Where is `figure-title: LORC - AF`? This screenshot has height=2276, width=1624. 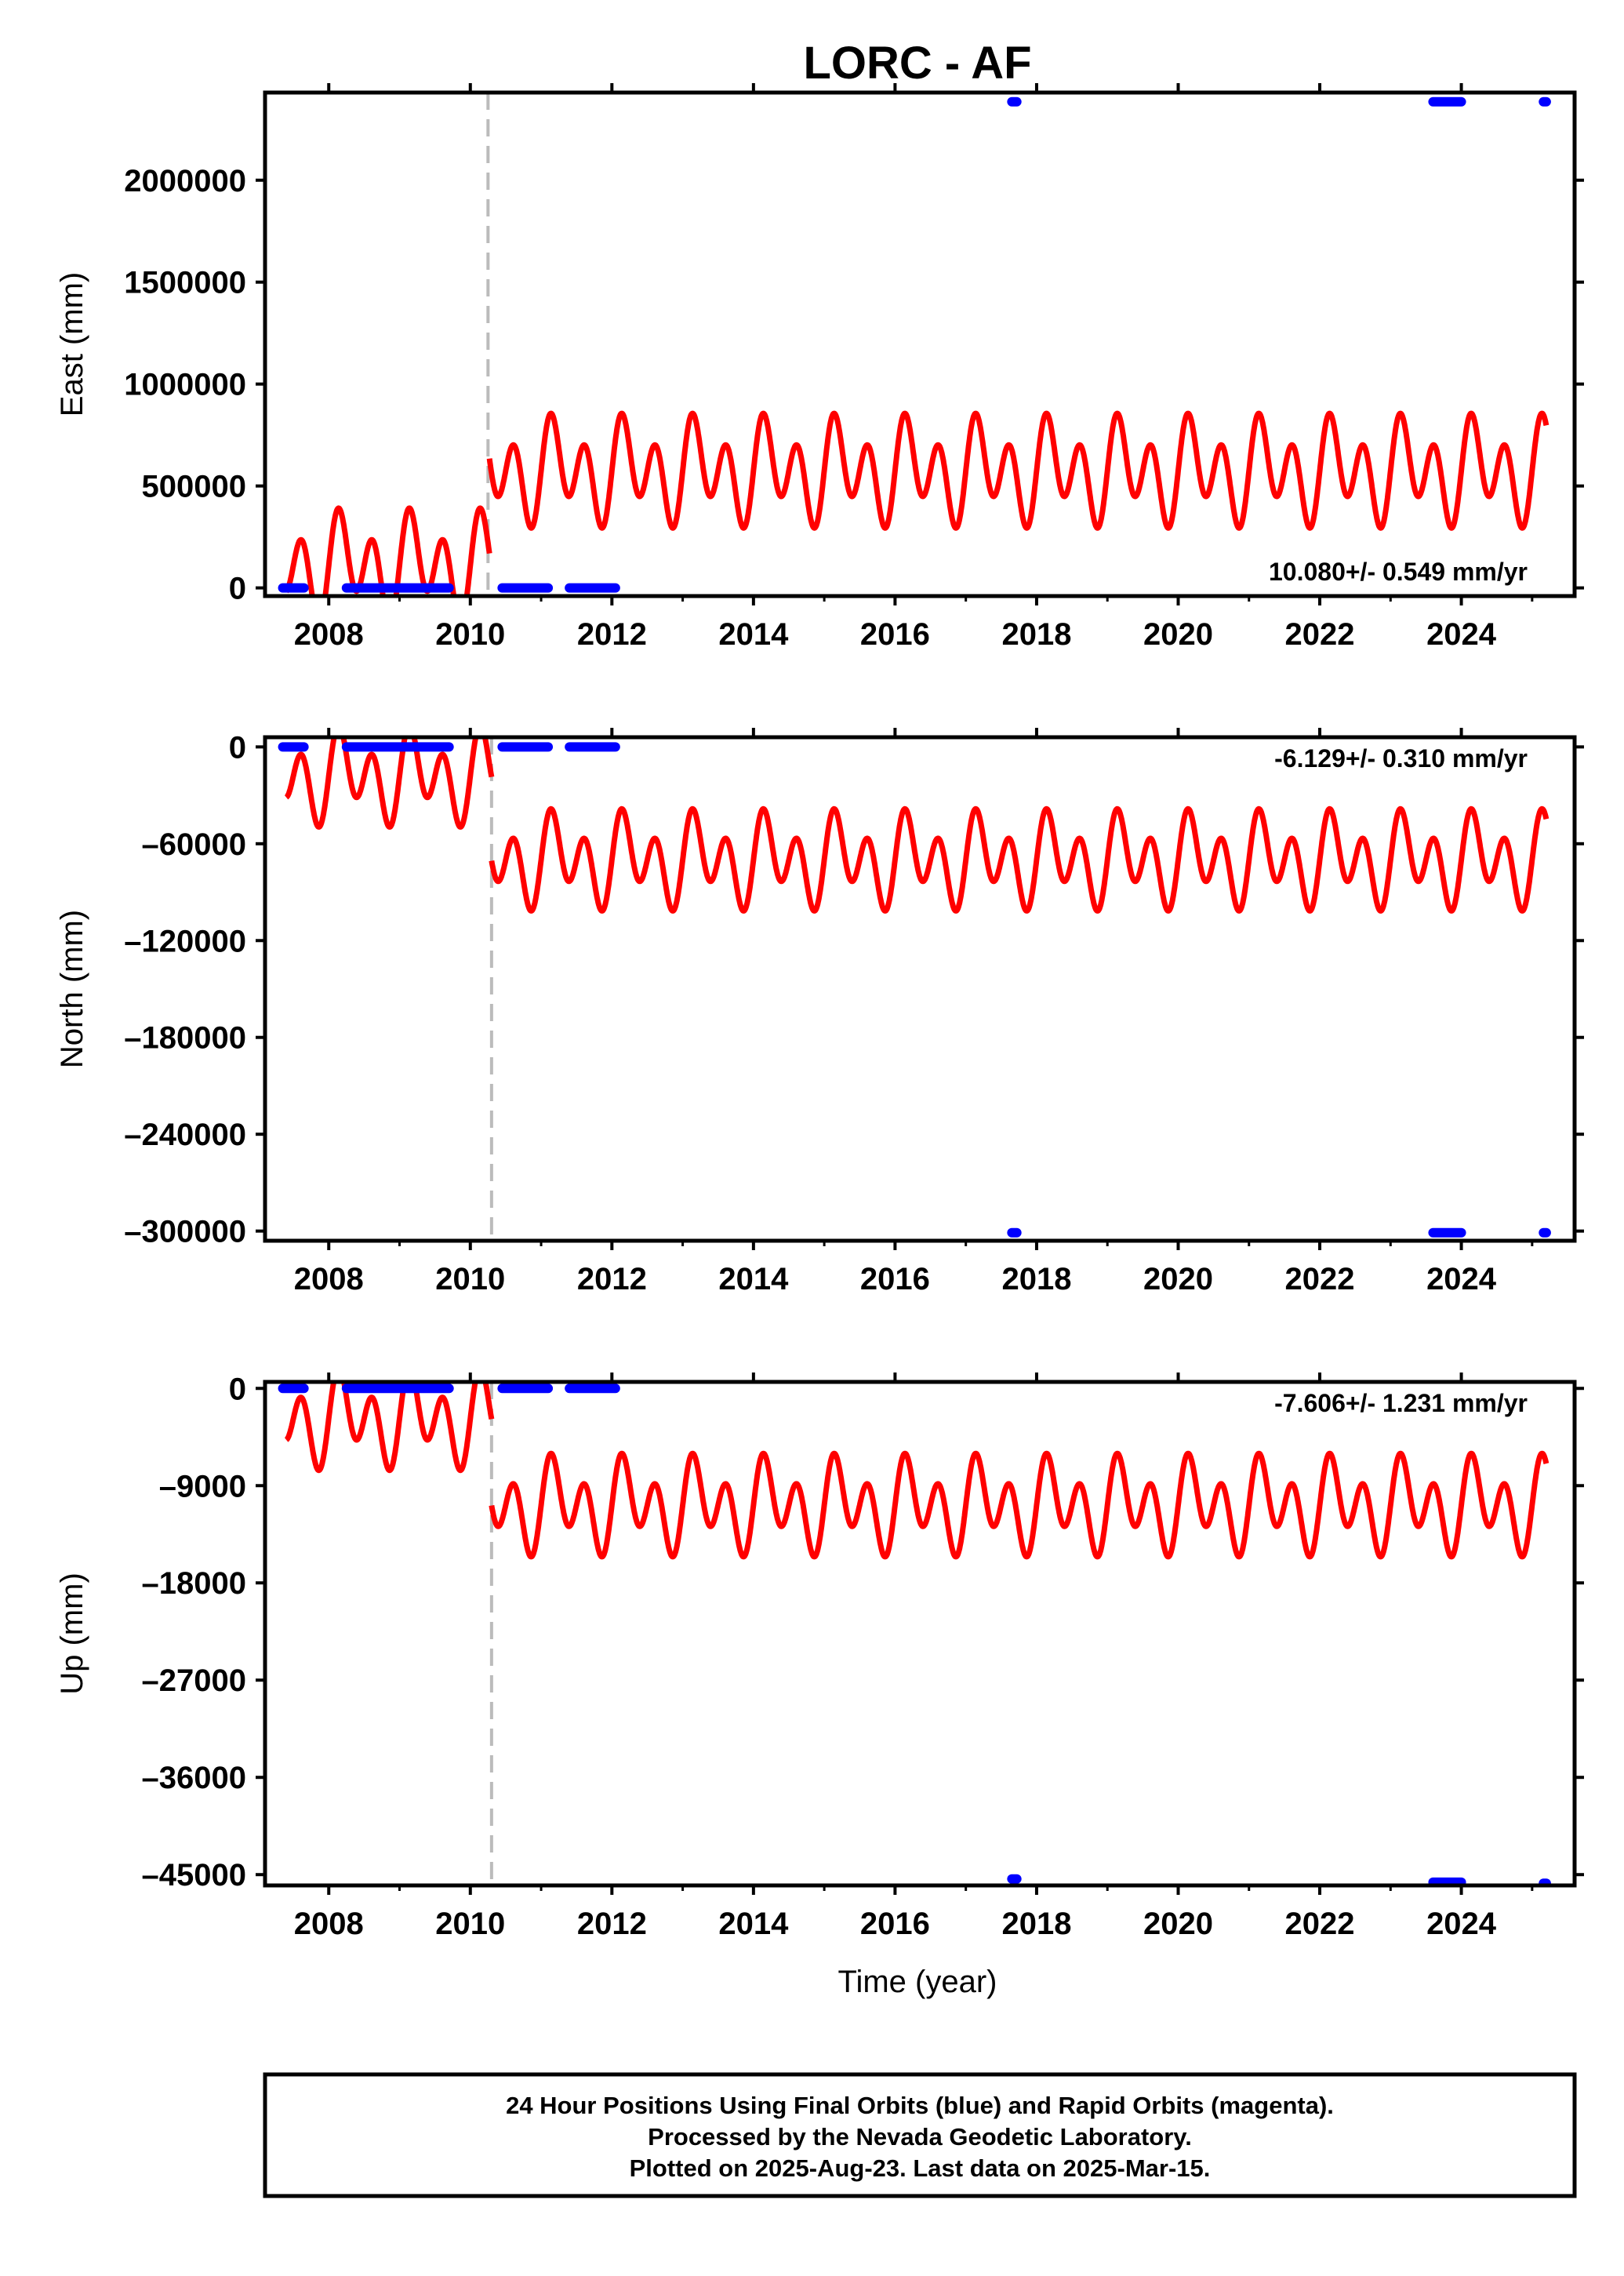
figure-title: LORC - AF is located at coordinates (917, 64).